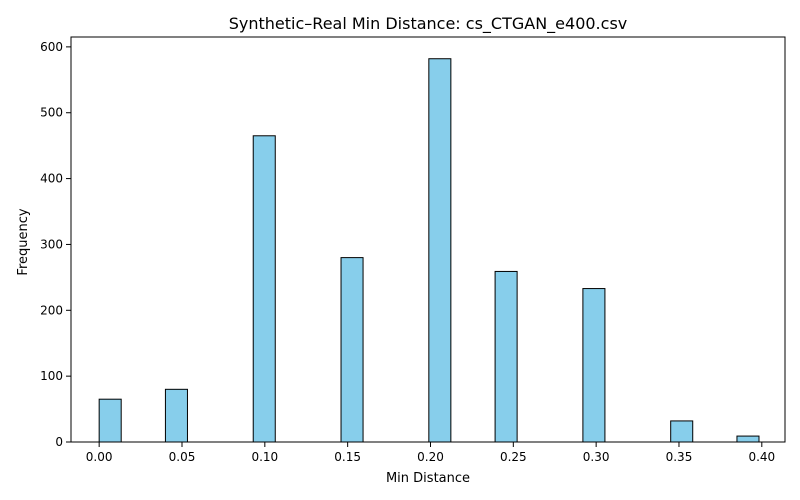 This screenshot has width=800, height=500. What do you see at coordinates (51, 310) in the screenshot?
I see `y-tick-label: 200` at bounding box center [51, 310].